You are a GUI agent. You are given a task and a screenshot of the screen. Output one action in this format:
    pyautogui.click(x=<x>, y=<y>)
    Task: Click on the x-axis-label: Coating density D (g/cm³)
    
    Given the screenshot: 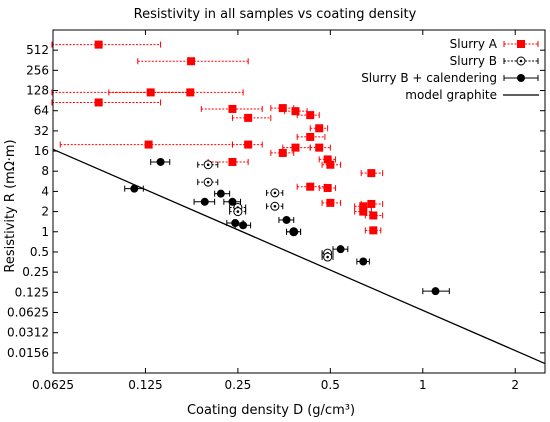 What is the action you would take?
    pyautogui.click(x=271, y=410)
    